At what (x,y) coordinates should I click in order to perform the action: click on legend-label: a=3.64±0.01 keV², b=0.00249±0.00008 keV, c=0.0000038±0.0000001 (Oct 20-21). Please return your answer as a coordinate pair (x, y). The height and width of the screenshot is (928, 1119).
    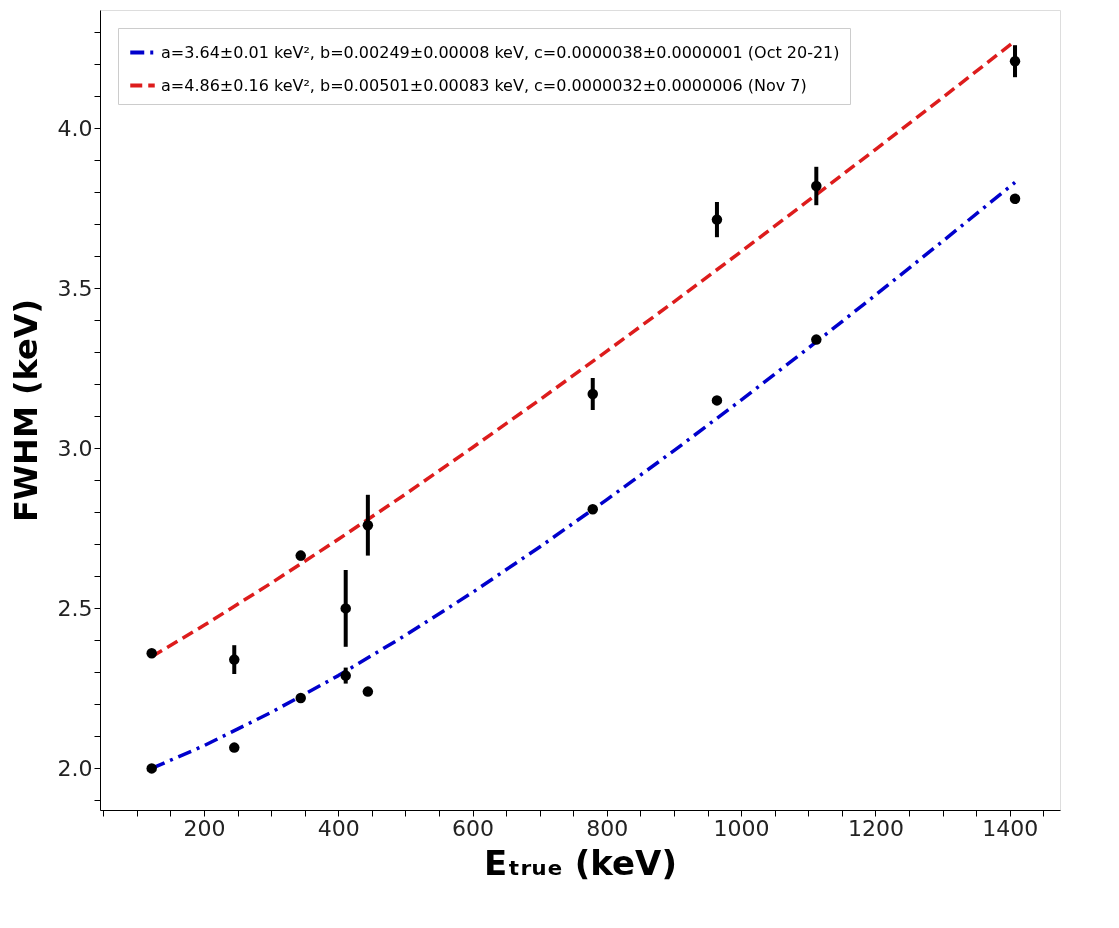
    Looking at the image, I should click on (500, 52).